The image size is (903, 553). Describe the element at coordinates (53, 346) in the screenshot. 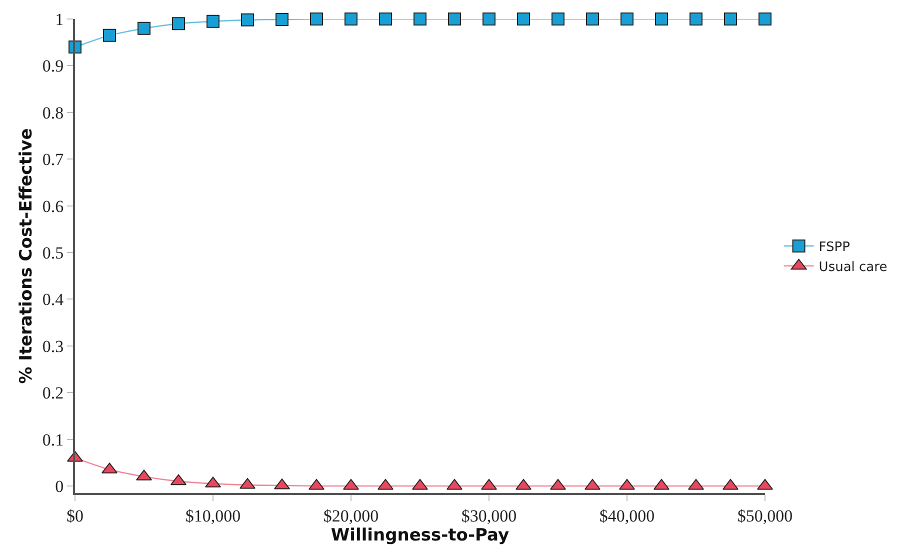

I see `y-tick-label: 0.3` at that location.